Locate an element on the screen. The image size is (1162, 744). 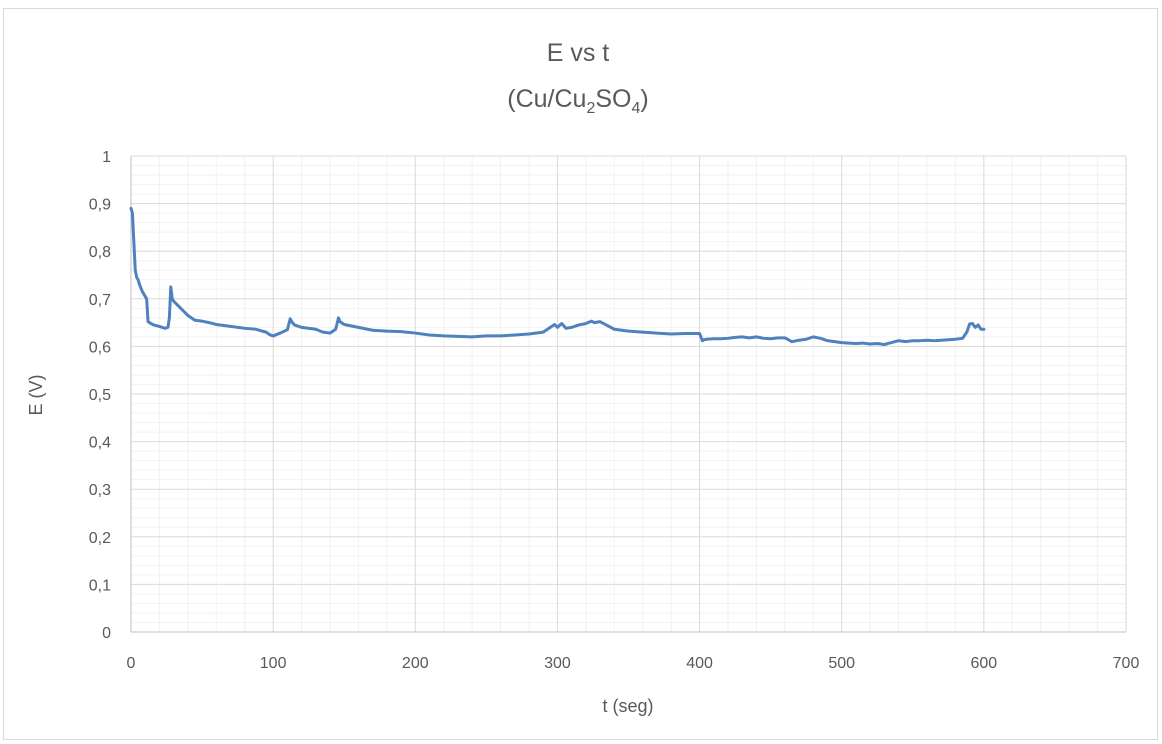
x-tick-label: 0 is located at coordinates (131, 663).